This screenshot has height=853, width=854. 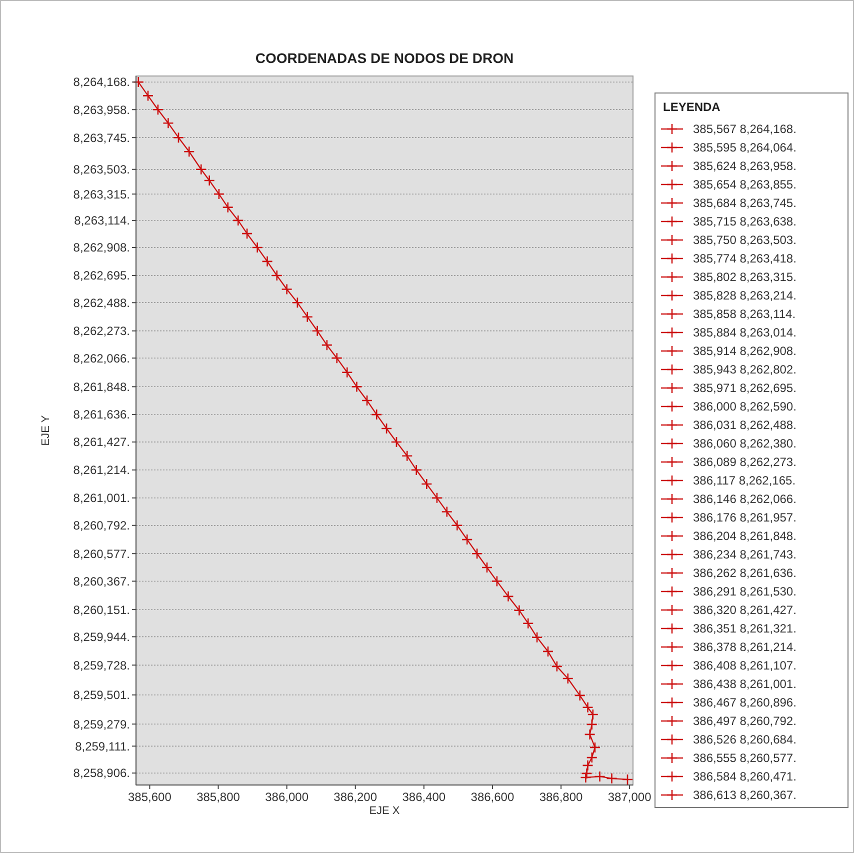 What do you see at coordinates (744, 665) in the screenshot?
I see `legend-label: 386,408 8,261,107.` at bounding box center [744, 665].